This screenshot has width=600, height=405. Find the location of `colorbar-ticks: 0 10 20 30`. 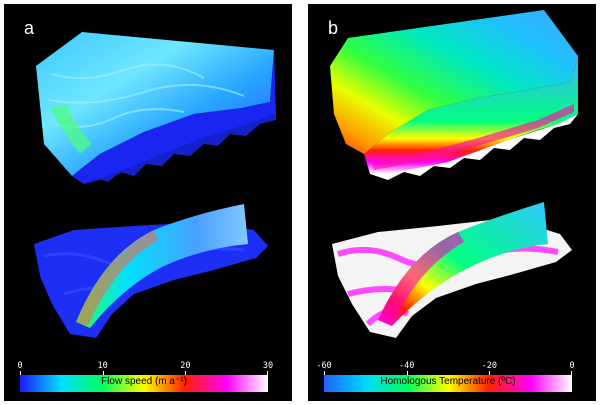

colorbar-ticks: 0 10 20 30 is located at coordinates (145, 368).